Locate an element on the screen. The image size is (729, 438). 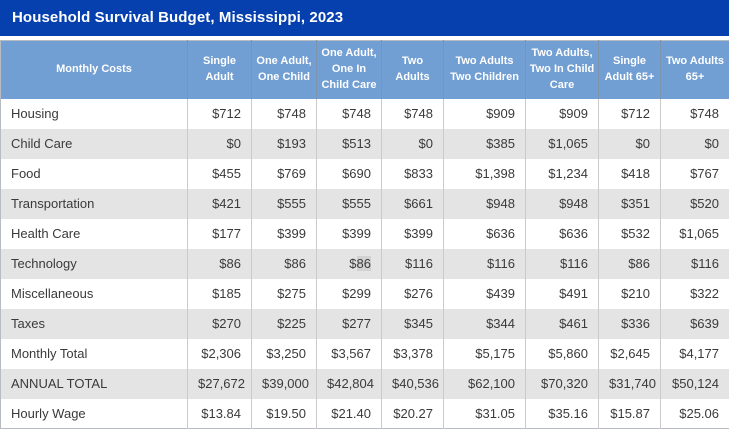
row-label: Child Care is located at coordinates (94, 143).